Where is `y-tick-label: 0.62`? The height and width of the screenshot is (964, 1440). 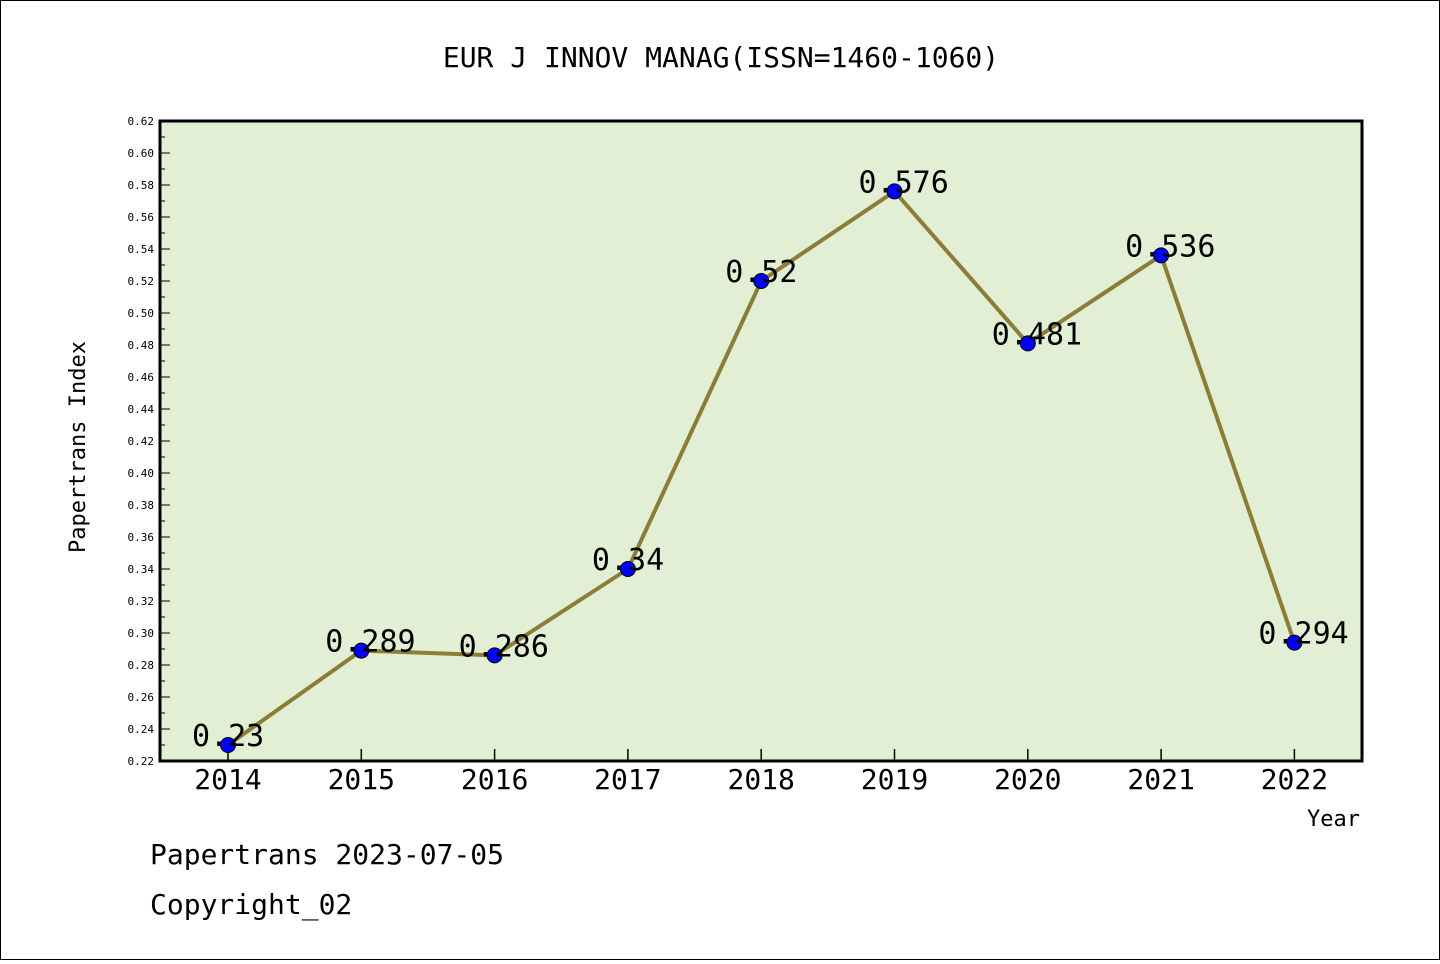
y-tick-label: 0.62 is located at coordinates (141, 121).